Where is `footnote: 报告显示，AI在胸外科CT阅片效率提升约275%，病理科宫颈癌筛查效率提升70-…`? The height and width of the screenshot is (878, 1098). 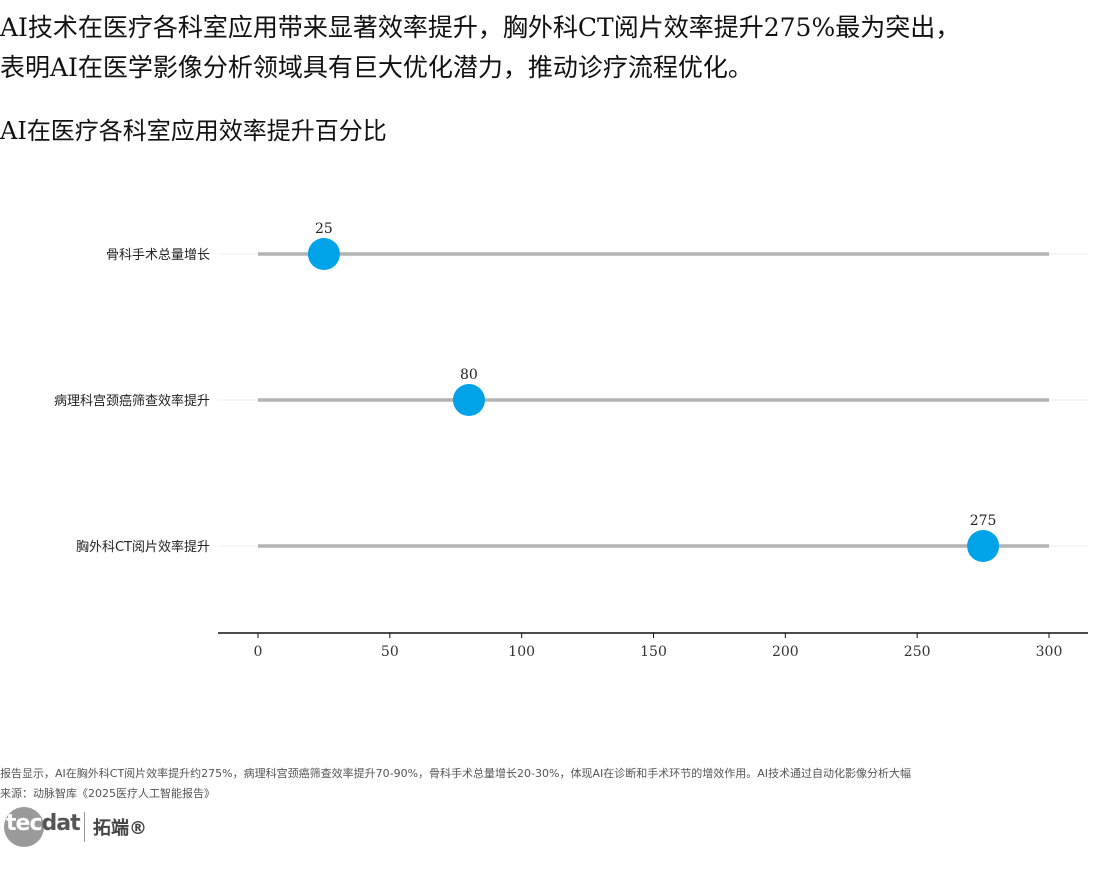 footnote: 报告显示，AI在胸外科CT阅片效率提升约275%，病理科宫颈癌筛查效率提升70-… is located at coordinates (549, 784).